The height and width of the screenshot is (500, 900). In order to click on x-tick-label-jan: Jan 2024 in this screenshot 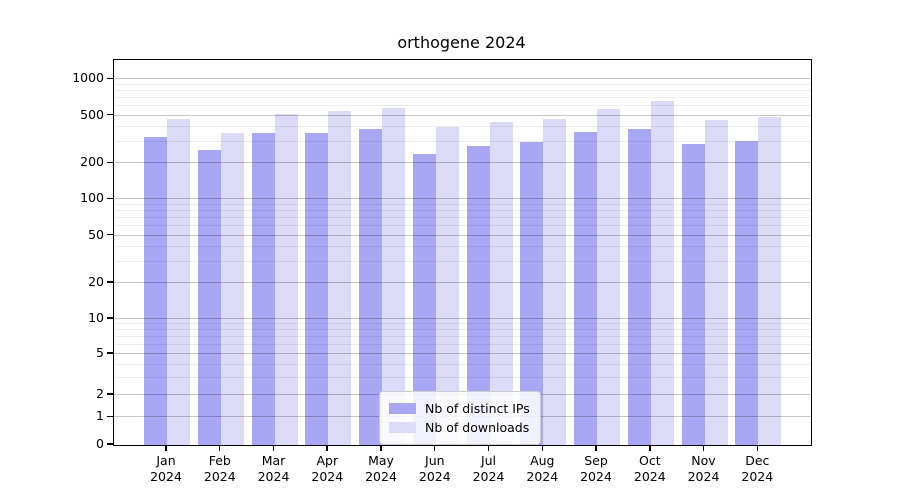, I will do `click(166, 468)`.